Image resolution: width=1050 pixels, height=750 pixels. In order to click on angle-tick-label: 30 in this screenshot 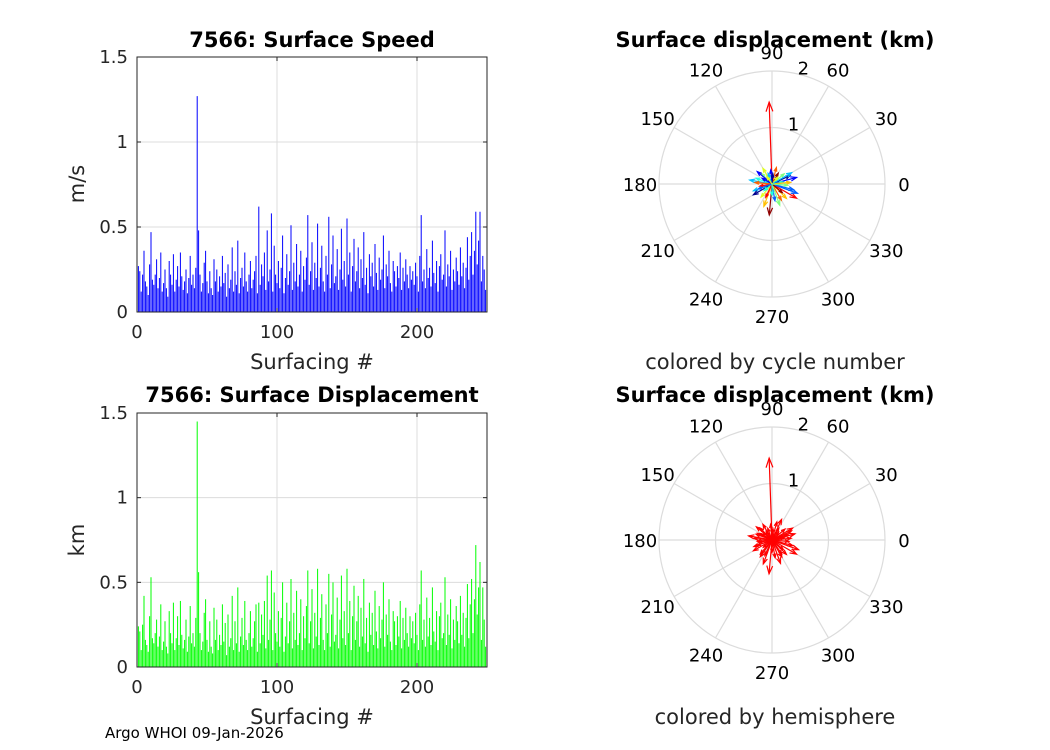, I will do `click(886, 119)`.